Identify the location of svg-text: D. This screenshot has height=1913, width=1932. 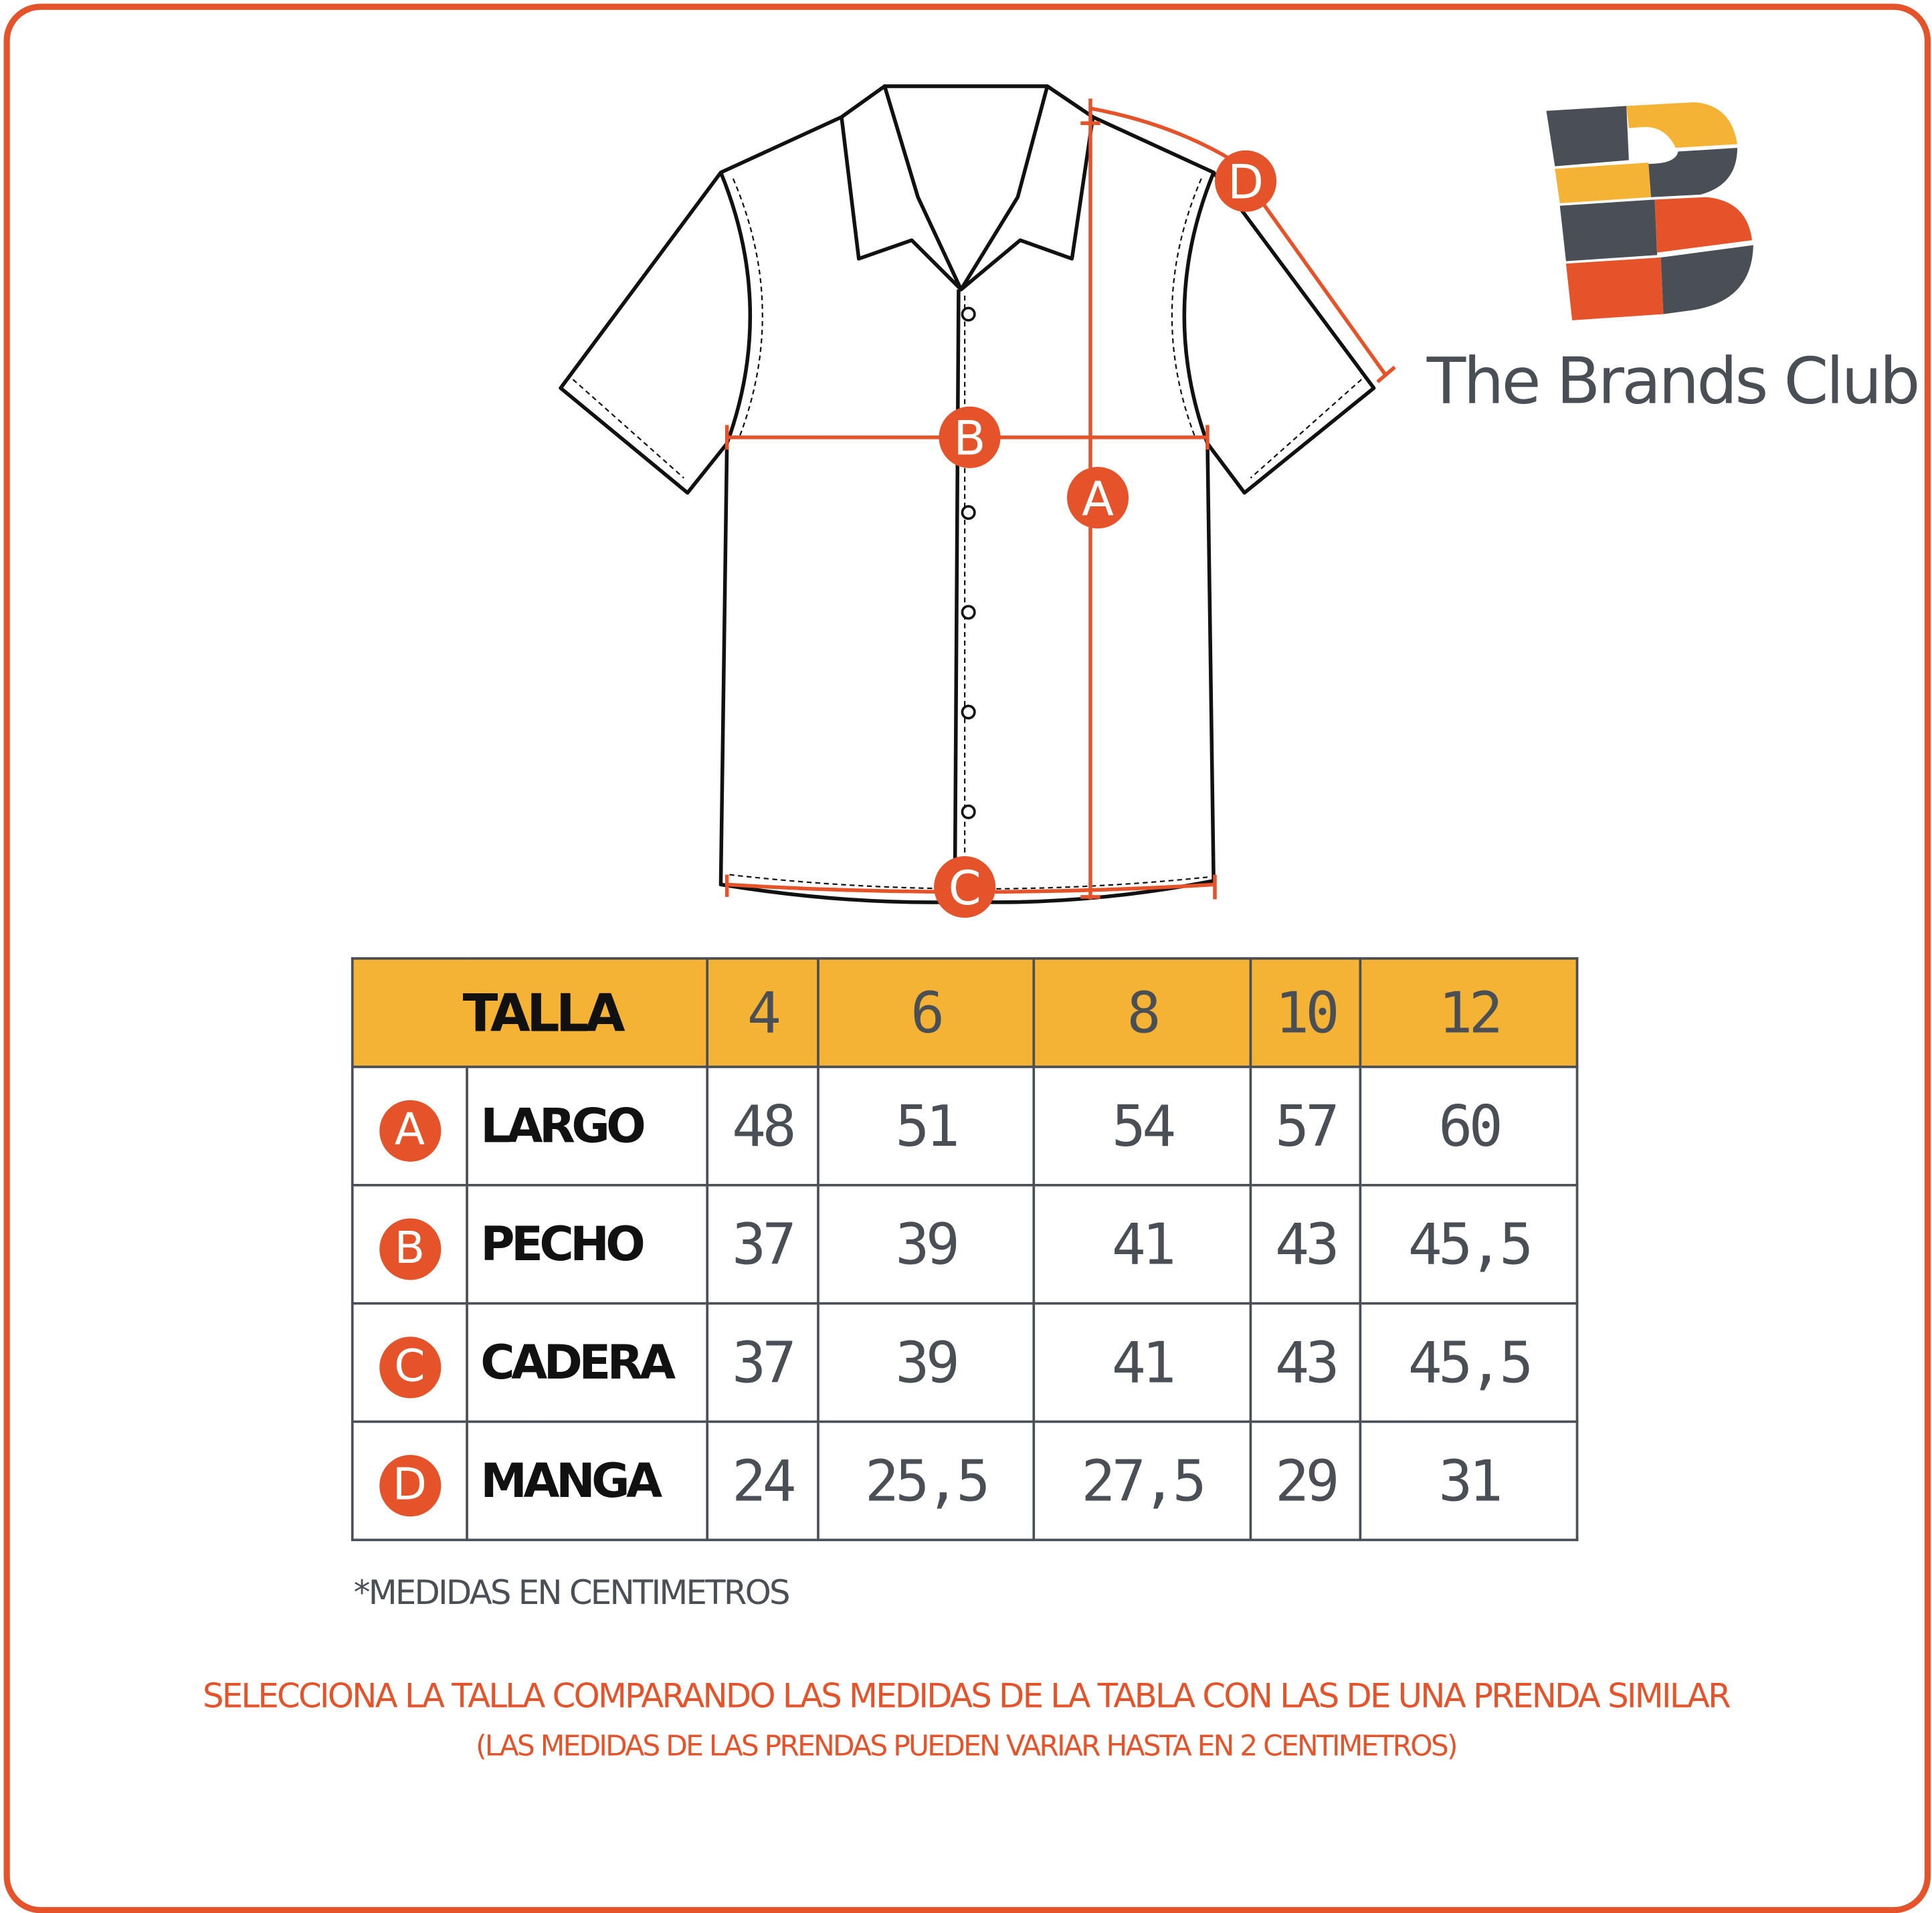
(1246, 182).